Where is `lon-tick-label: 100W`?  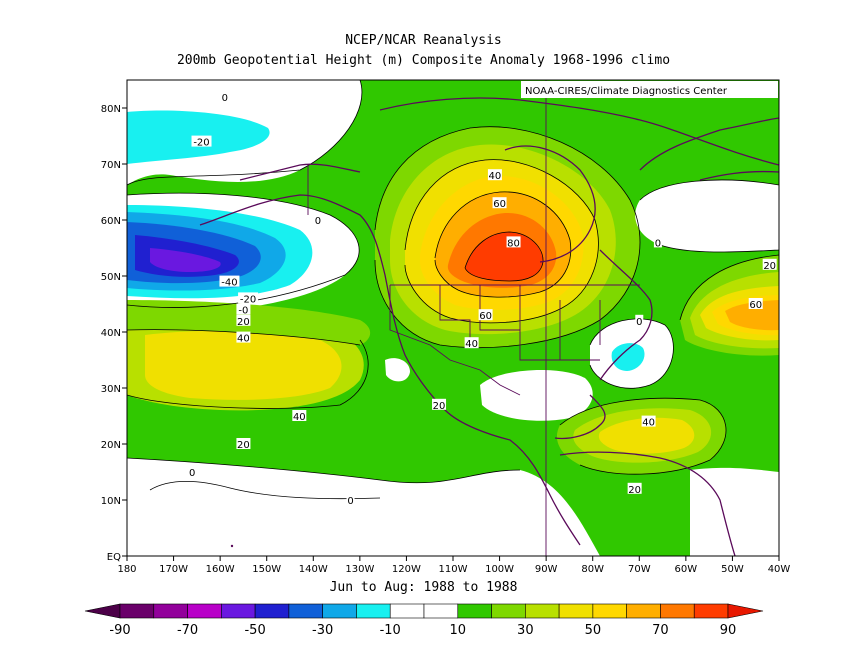 lon-tick-label: 100W is located at coordinates (499, 569).